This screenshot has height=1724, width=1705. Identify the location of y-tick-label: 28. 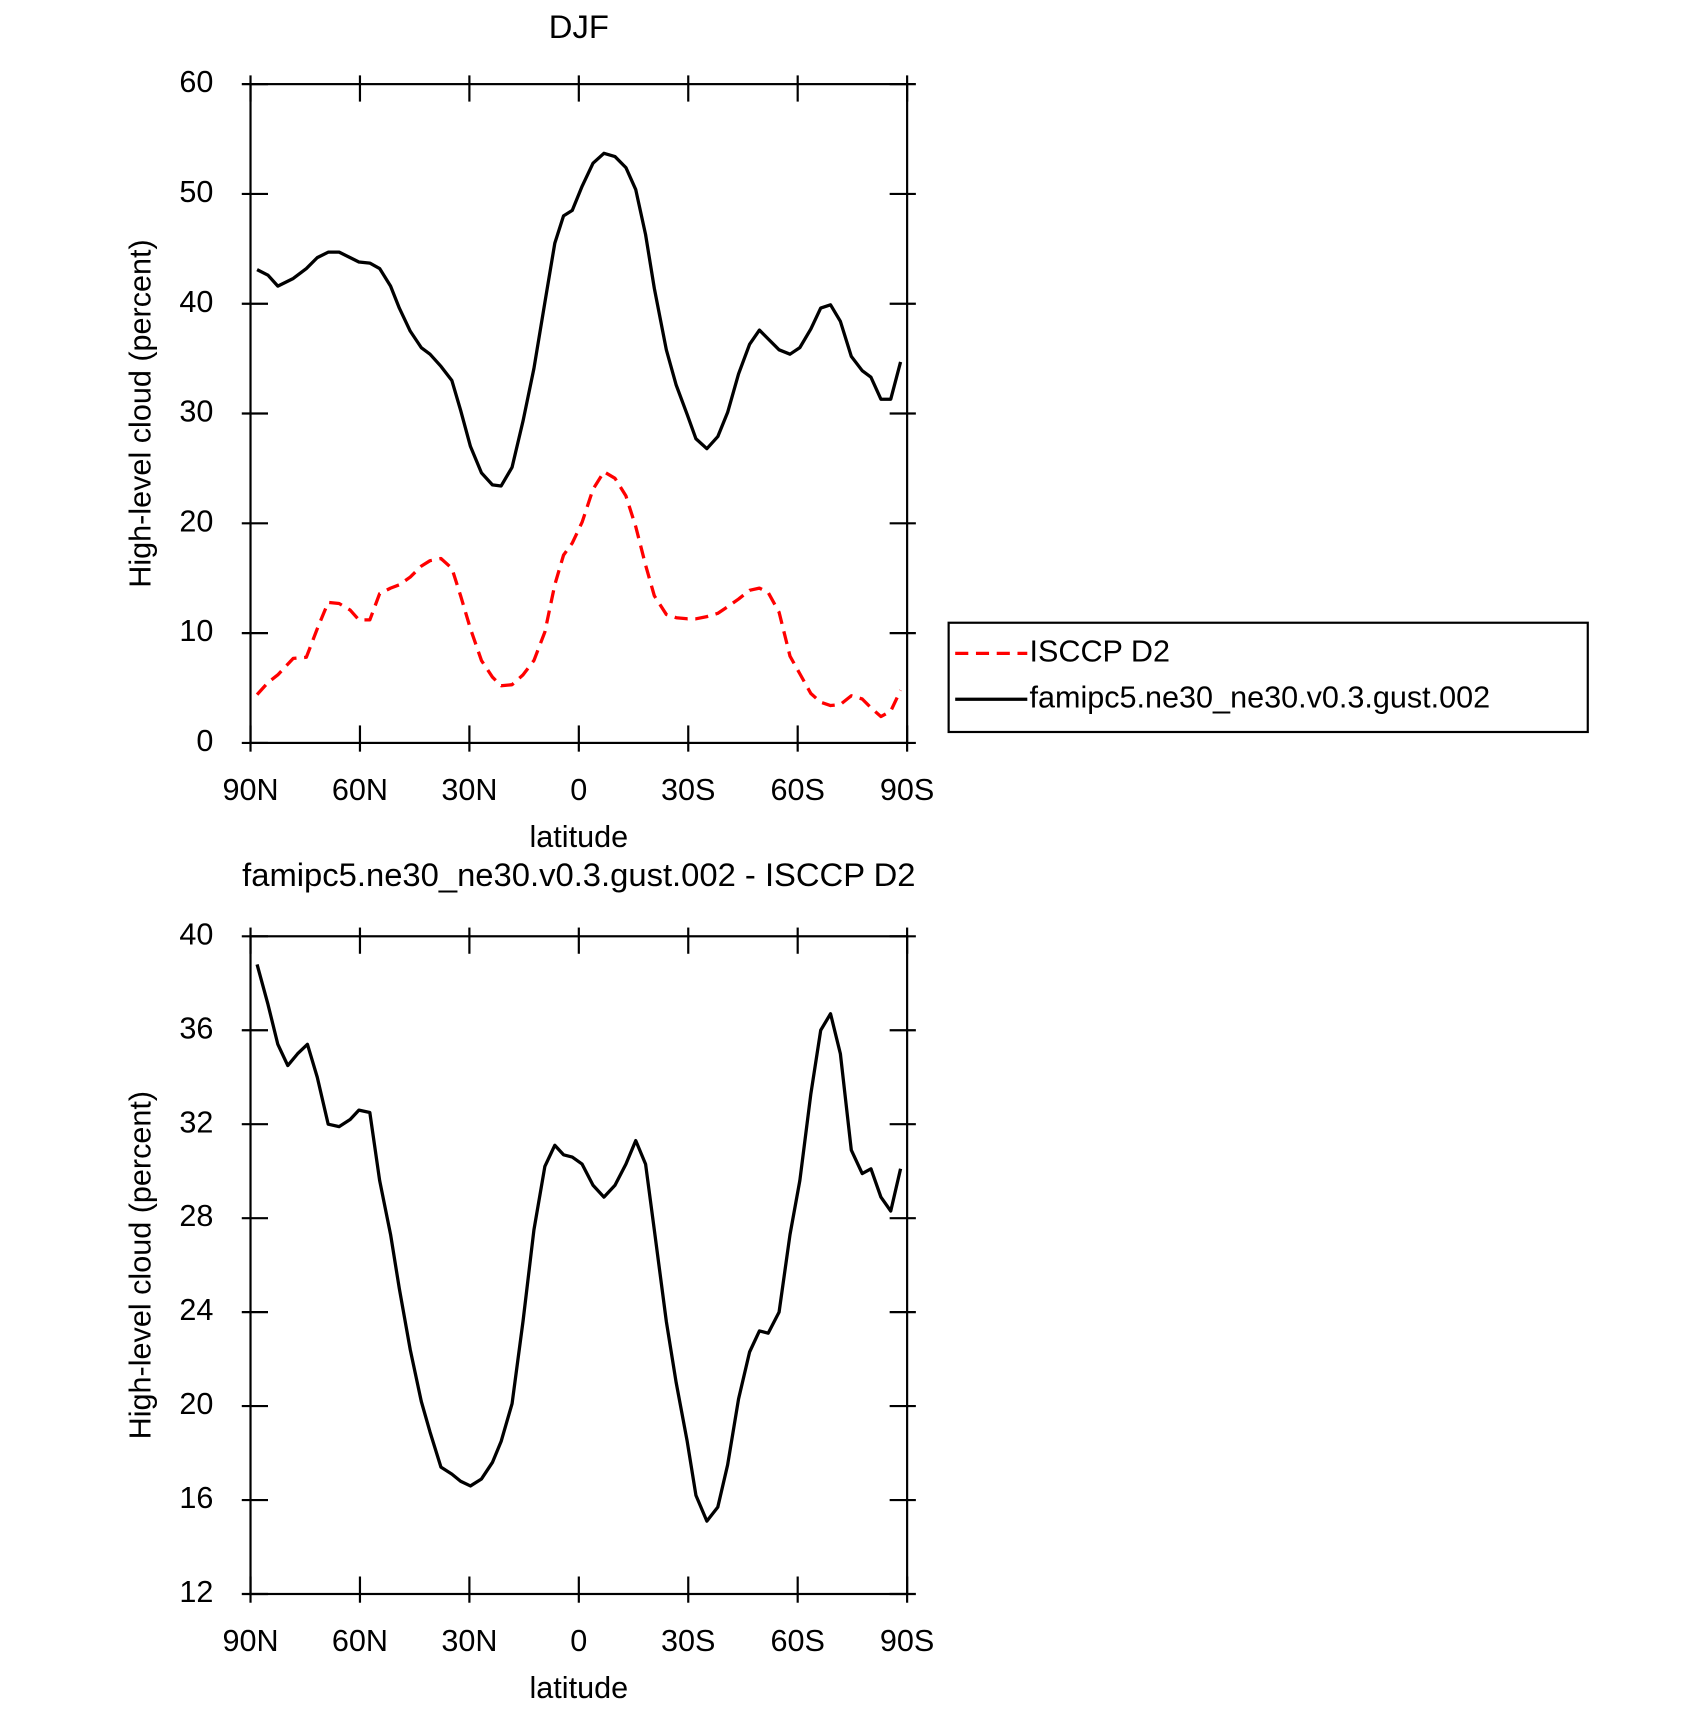
(196, 1216).